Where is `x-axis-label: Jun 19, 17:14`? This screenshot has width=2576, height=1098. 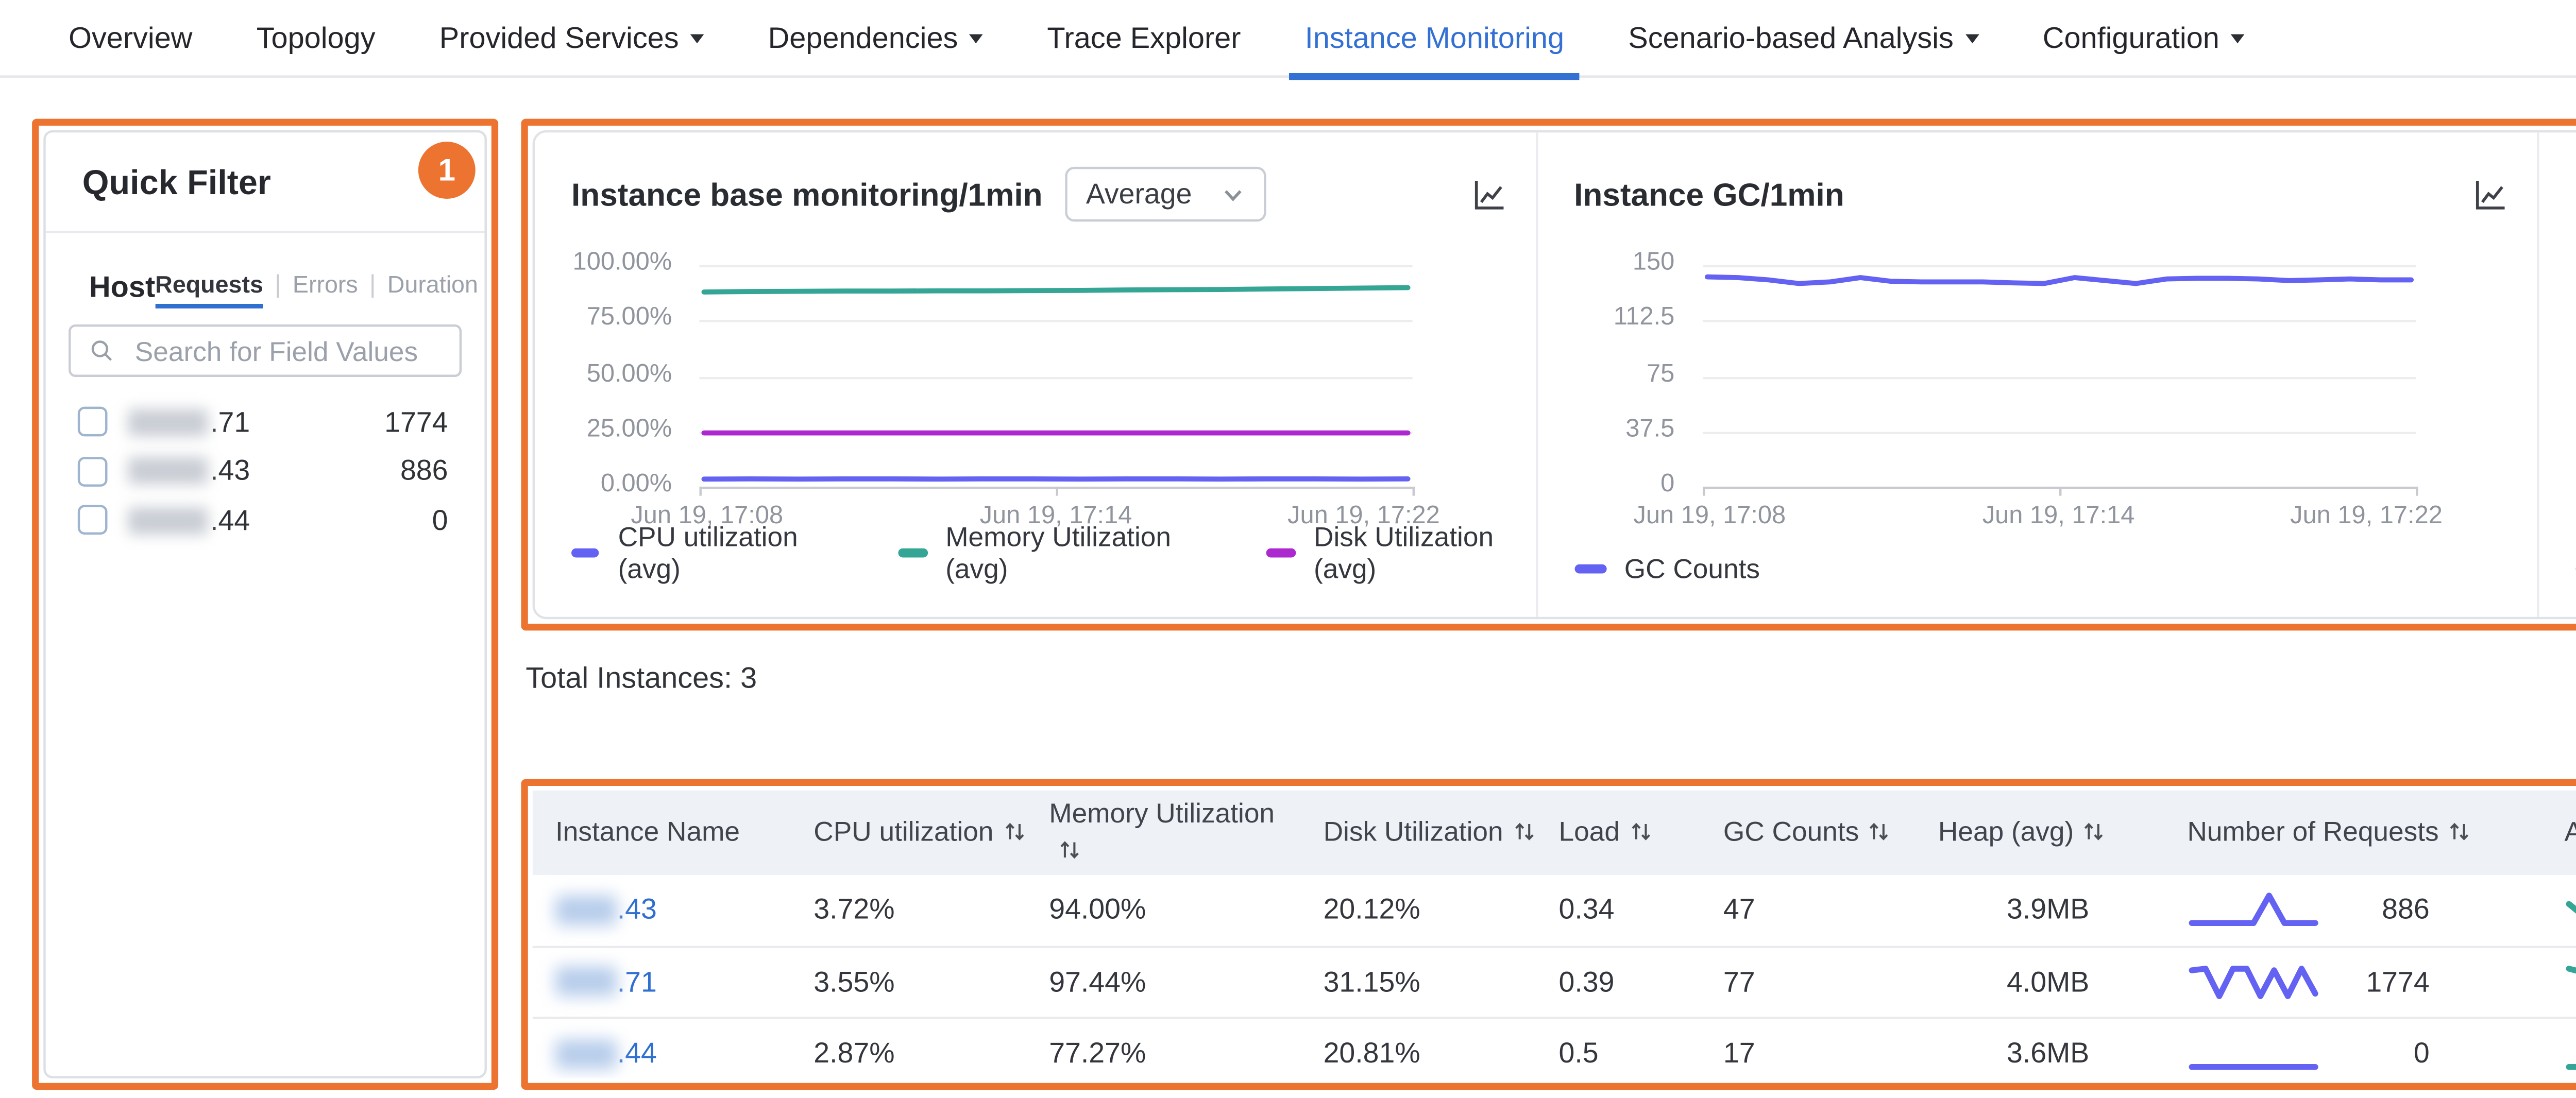 x-axis-label: Jun 19, 17:14 is located at coordinates (1055, 516).